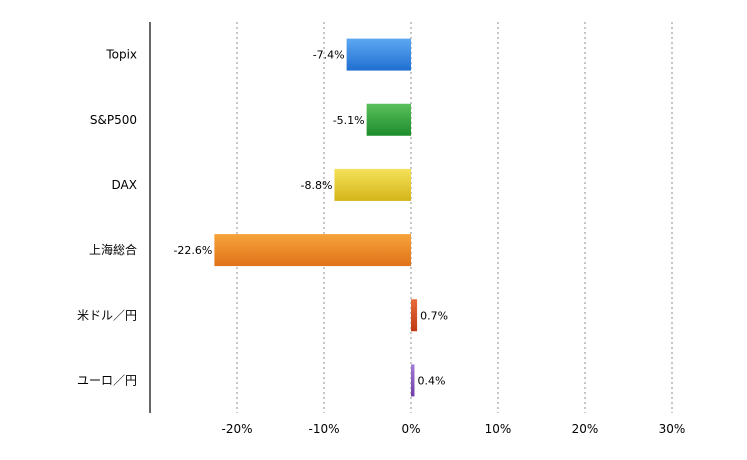 The width and height of the screenshot is (747, 460). I want to click on data-label: -7.4%, so click(329, 55).